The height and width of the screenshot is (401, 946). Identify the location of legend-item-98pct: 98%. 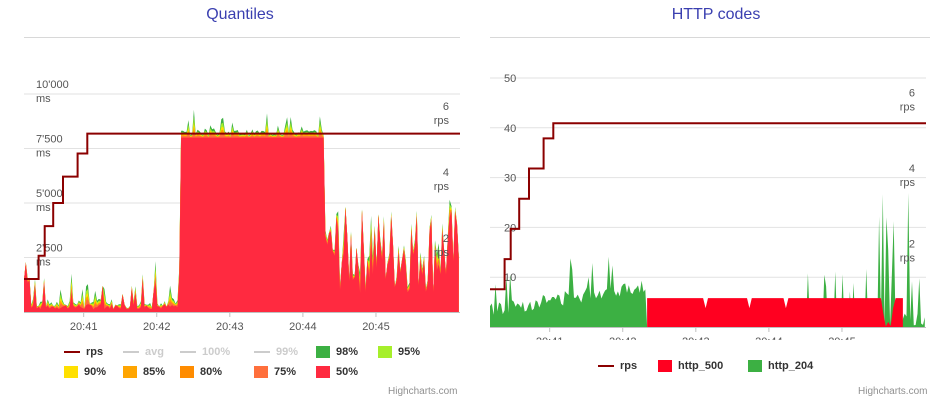
(337, 352).